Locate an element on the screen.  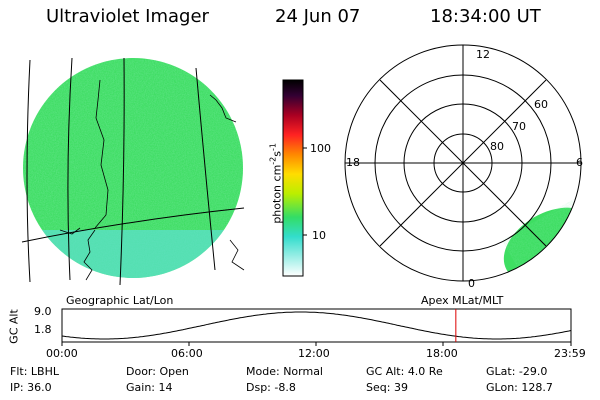
info-dsp: Dsp: -8.8 is located at coordinates (271, 387).